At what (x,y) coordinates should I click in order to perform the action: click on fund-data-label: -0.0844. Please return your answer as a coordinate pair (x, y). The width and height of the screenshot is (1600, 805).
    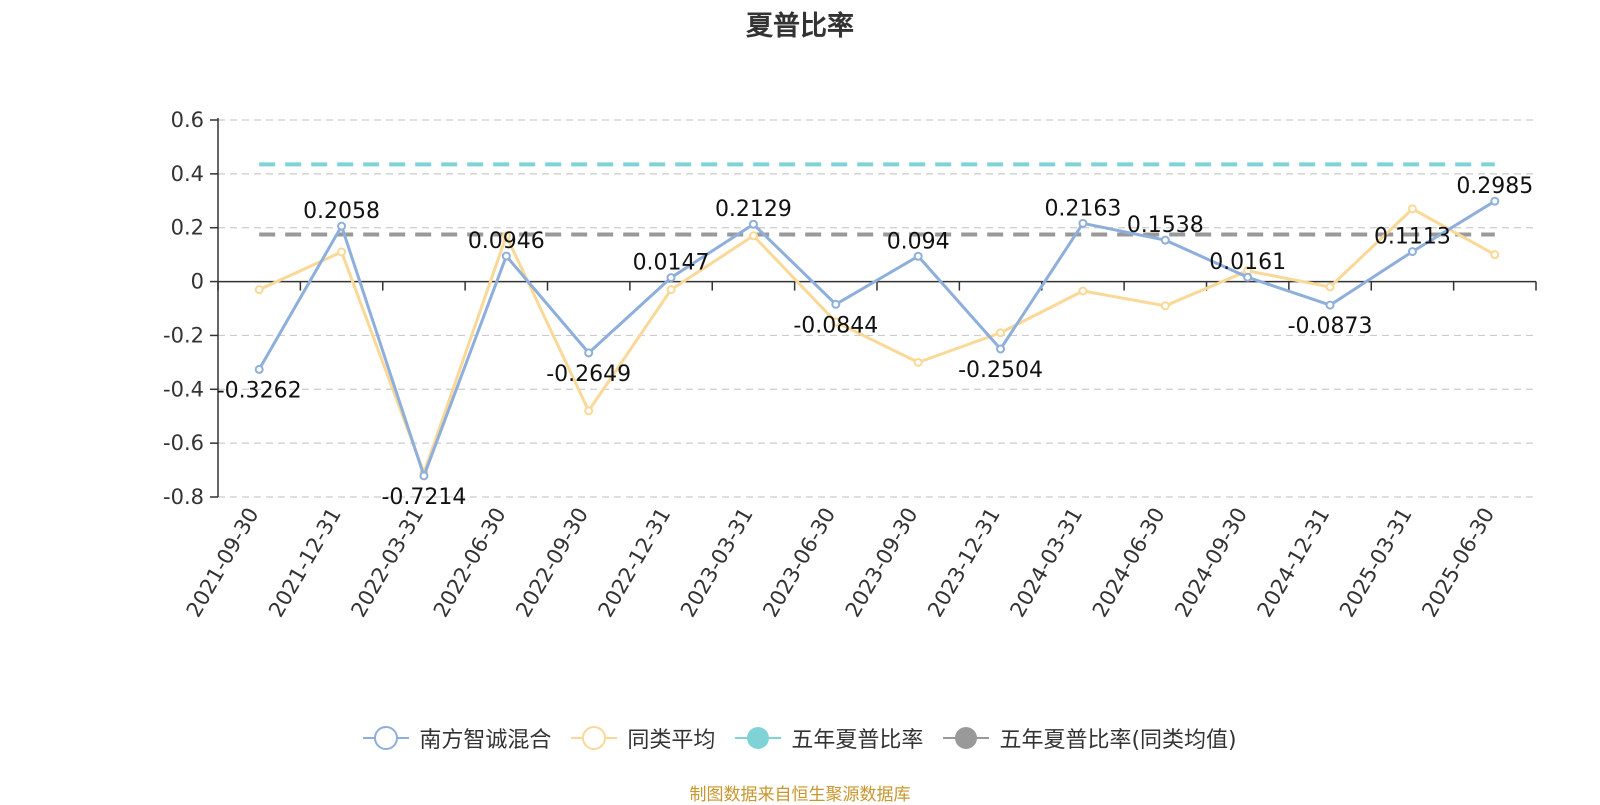
    Looking at the image, I should click on (835, 325).